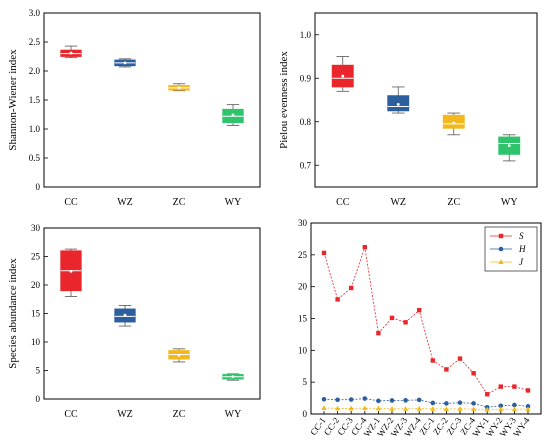 The height and width of the screenshot is (448, 550). I want to click on y-tick-label: 10, so click(36, 342).